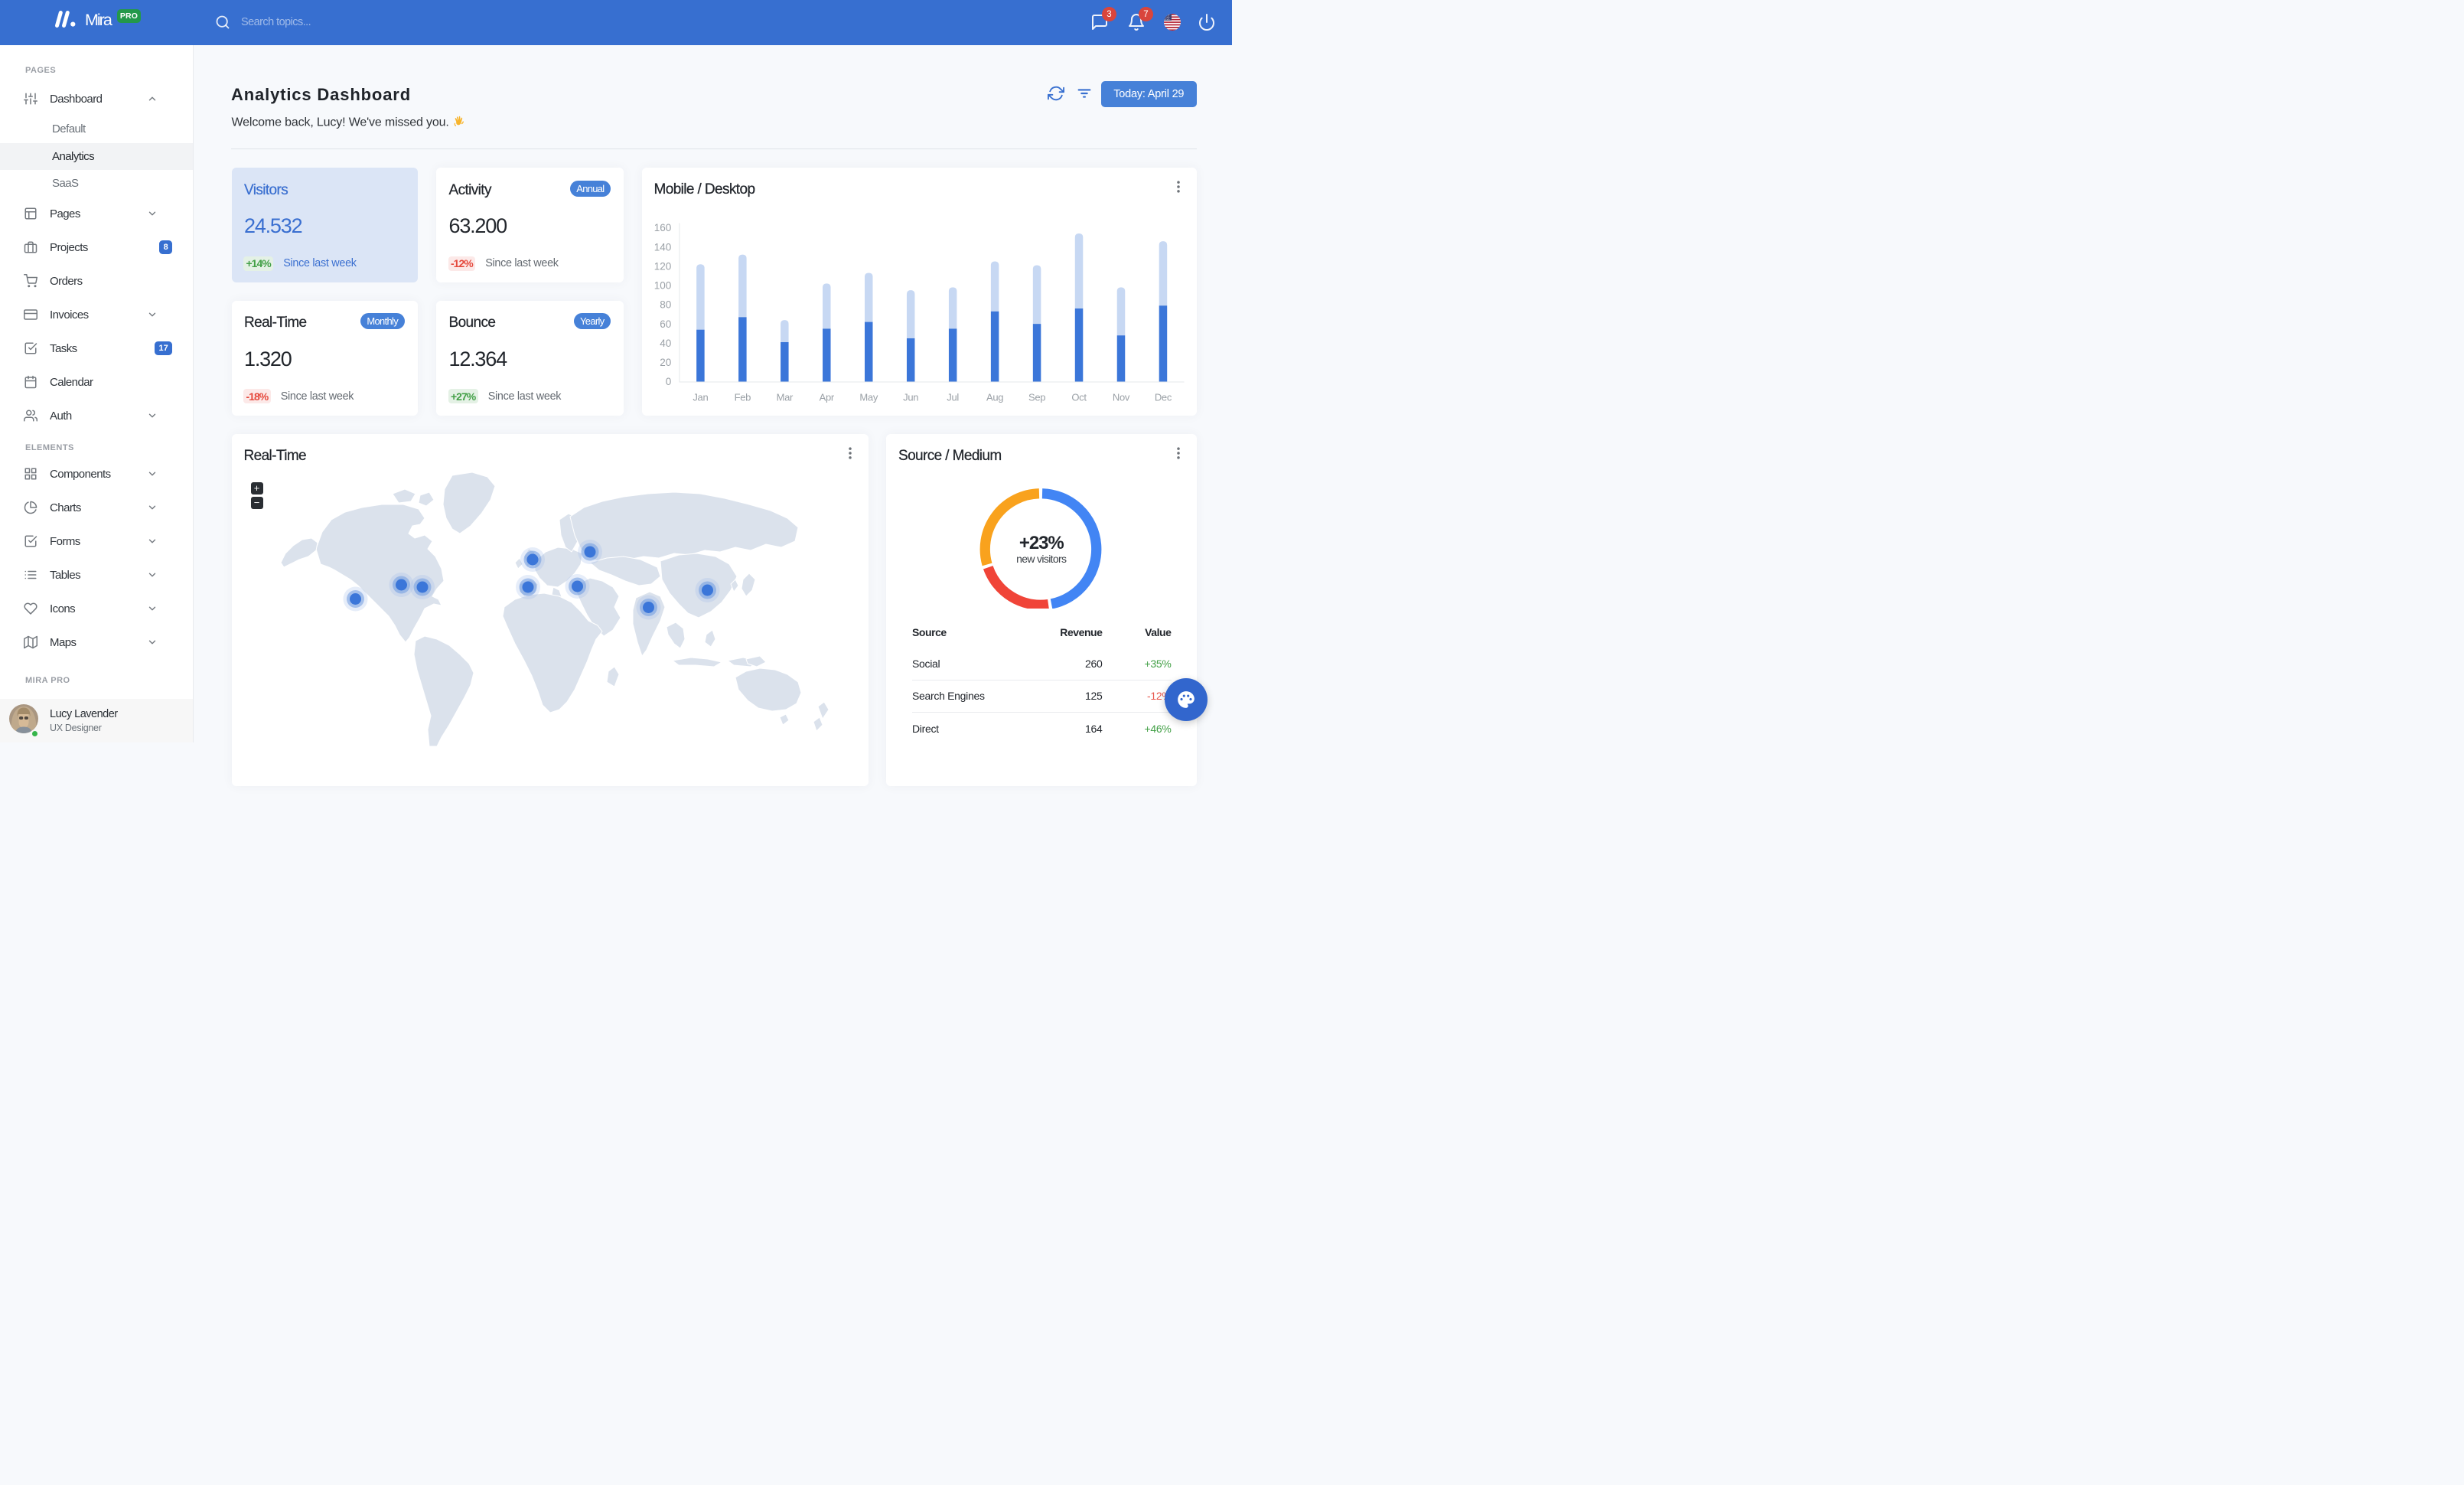 The height and width of the screenshot is (1485, 2464). I want to click on svg-text: Aug, so click(995, 397).